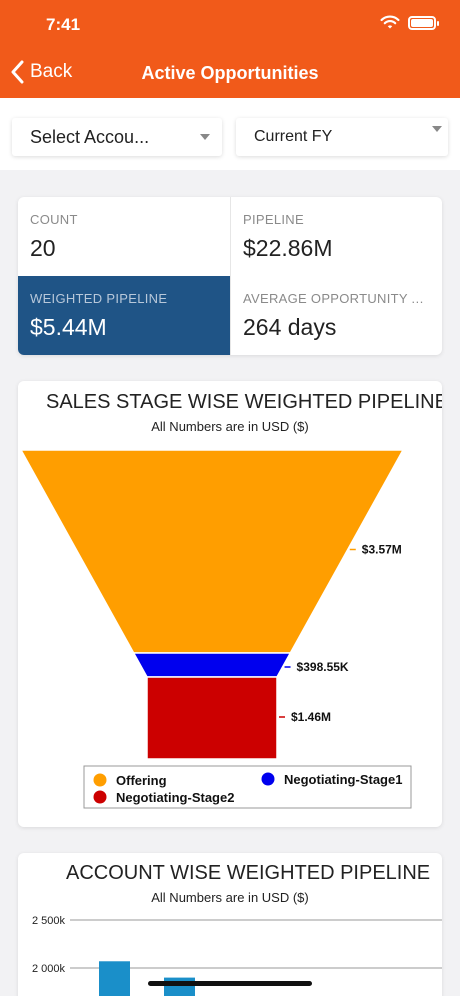 The height and width of the screenshot is (996, 460). Describe the element at coordinates (248, 873) in the screenshot. I see `chart-title: ACCOUNT WISE WEIGHTED PIPELINE` at that location.